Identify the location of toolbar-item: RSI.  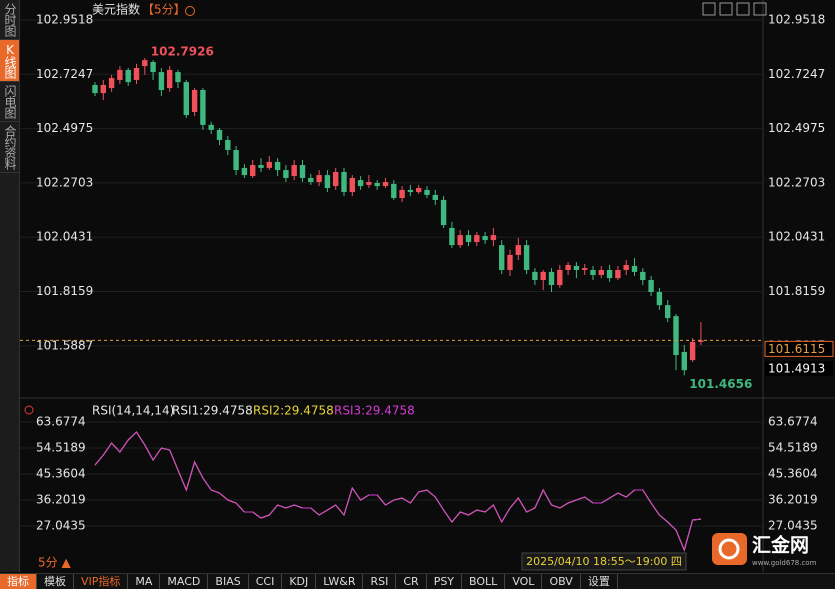
(380, 581).